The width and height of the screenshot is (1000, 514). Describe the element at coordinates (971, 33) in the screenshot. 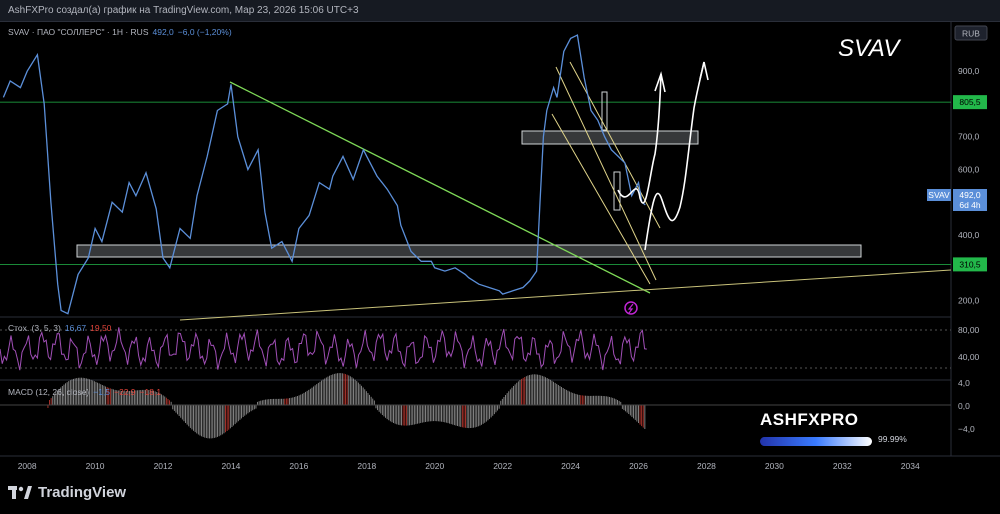

I see `currency-badge` at that location.